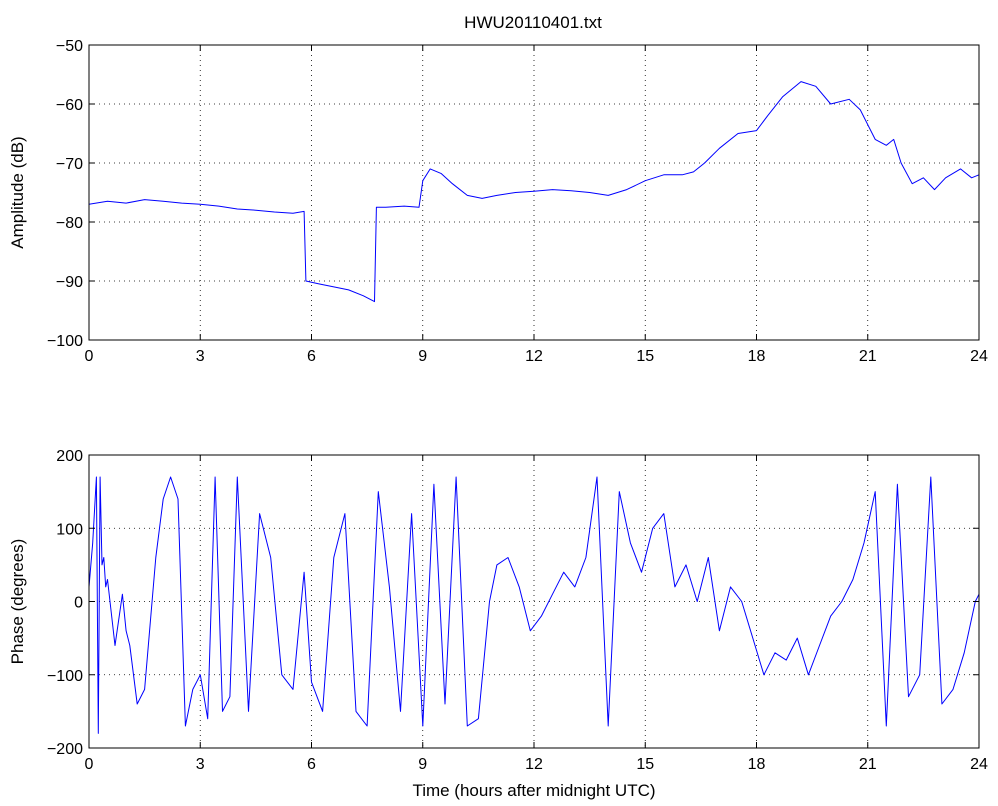 The image size is (998, 806). What do you see at coordinates (17, 602) in the screenshot?
I see `phase-ylabel: Phase (degrees)` at bounding box center [17, 602].